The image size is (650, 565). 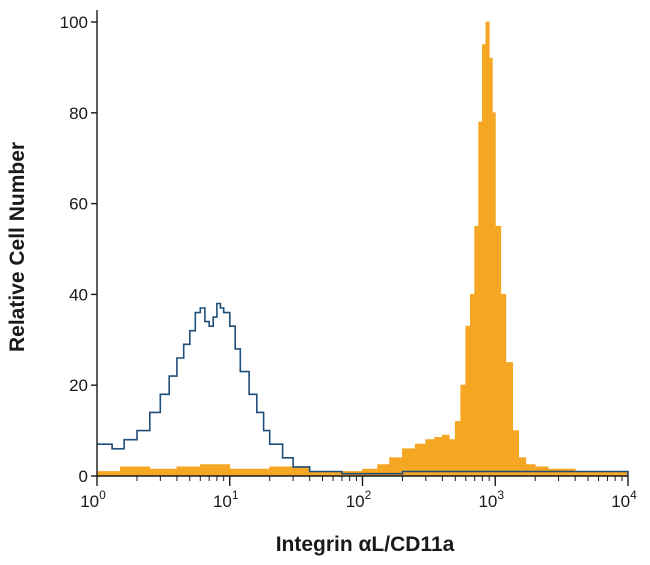 I want to click on x-tick-label: 10³, so click(x=491, y=499).